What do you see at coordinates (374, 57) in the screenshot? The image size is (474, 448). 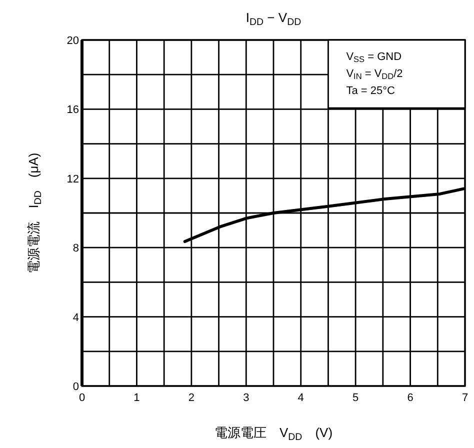 I see `annotation: V$_{SS}$ = GND` at bounding box center [374, 57].